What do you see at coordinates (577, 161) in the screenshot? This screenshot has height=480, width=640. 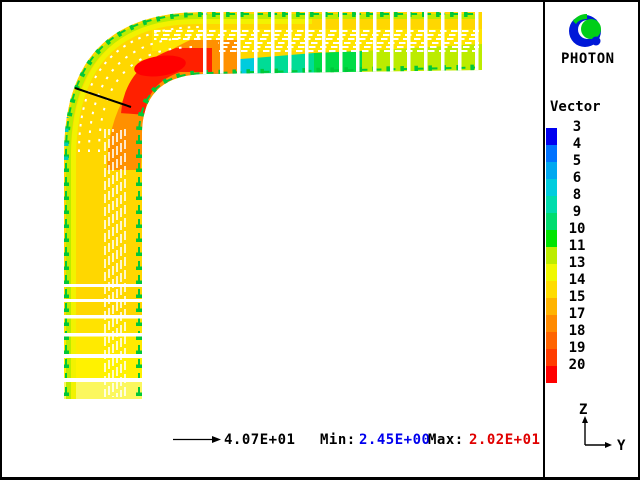 I see `legend-label-5: 5` at bounding box center [577, 161].